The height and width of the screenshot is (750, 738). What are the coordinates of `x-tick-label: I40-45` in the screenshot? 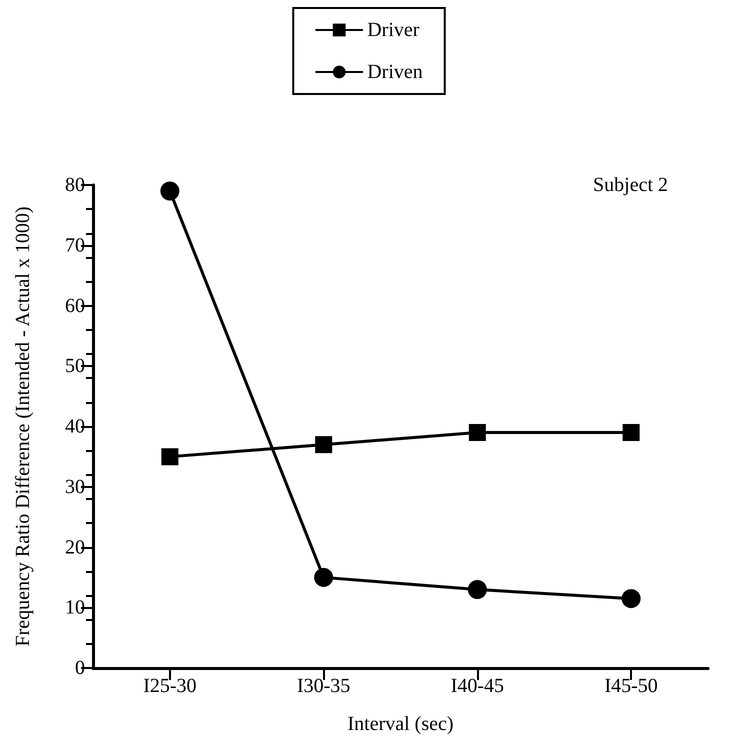 It's located at (477, 686).